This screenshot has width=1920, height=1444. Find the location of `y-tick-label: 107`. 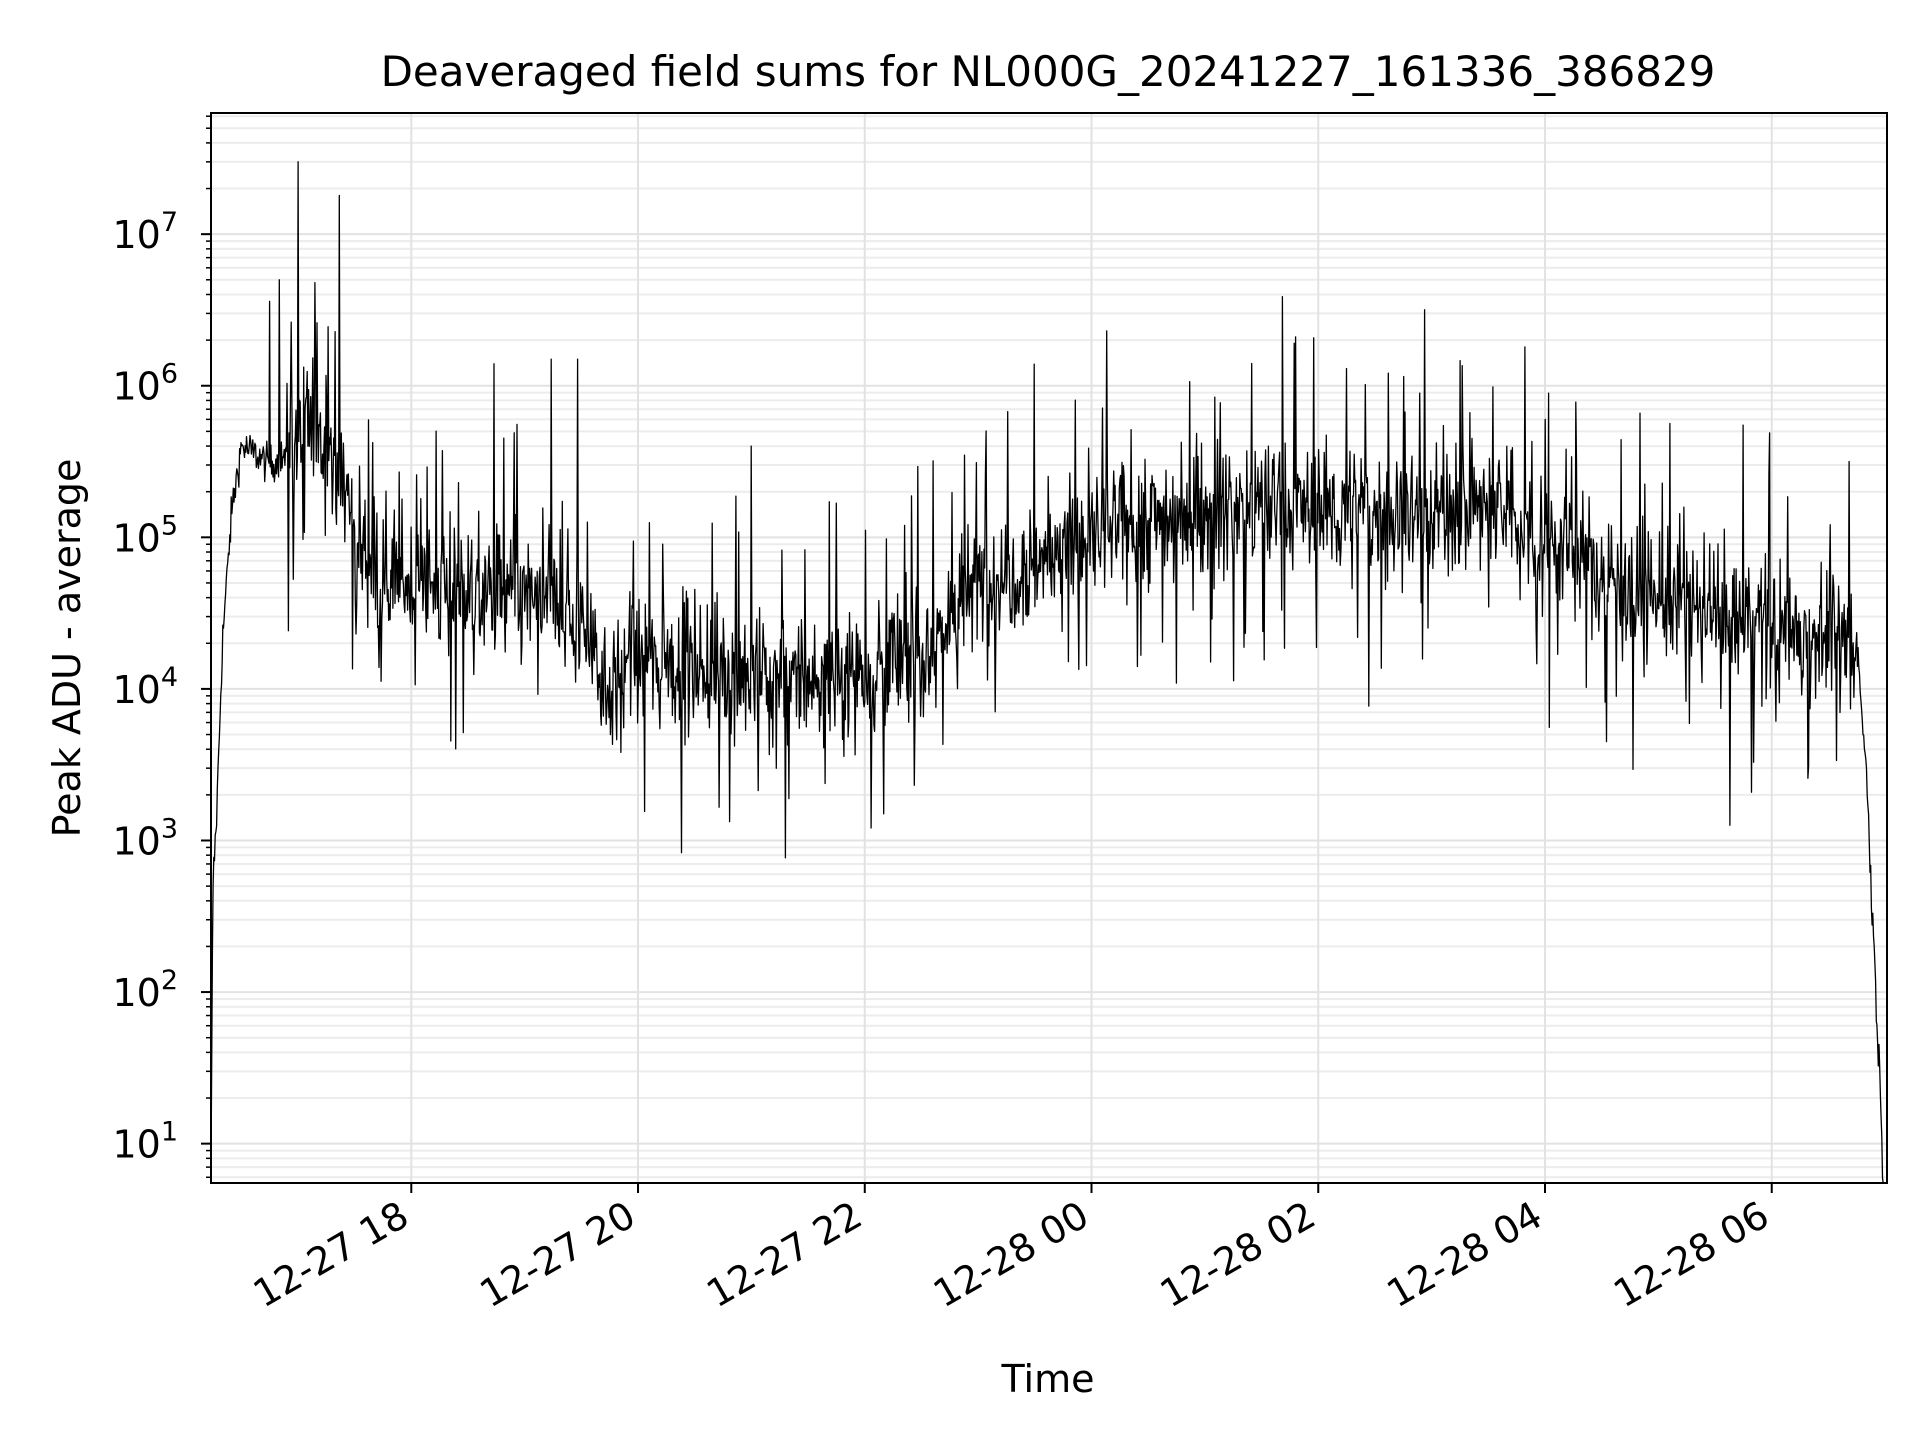

y-tick-label: 107 is located at coordinates (145, 232).